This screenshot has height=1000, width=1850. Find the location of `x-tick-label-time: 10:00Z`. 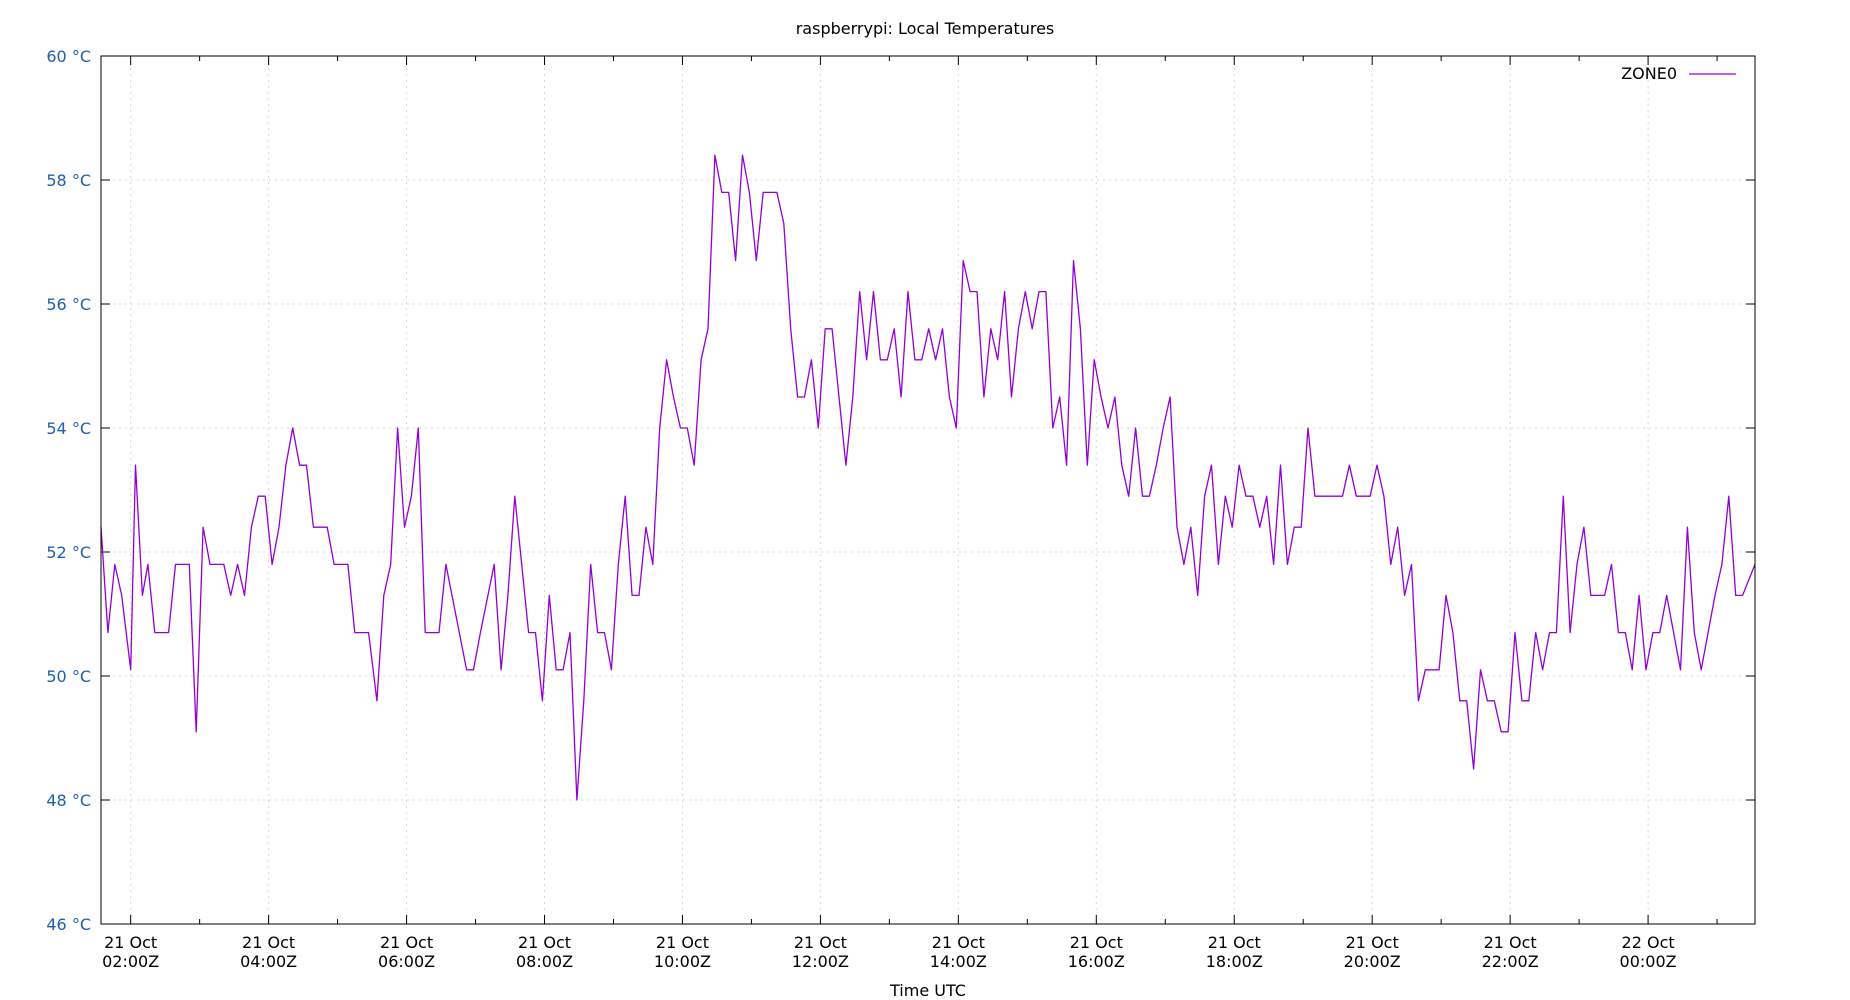

x-tick-label-time: 10:00Z is located at coordinates (682, 961).